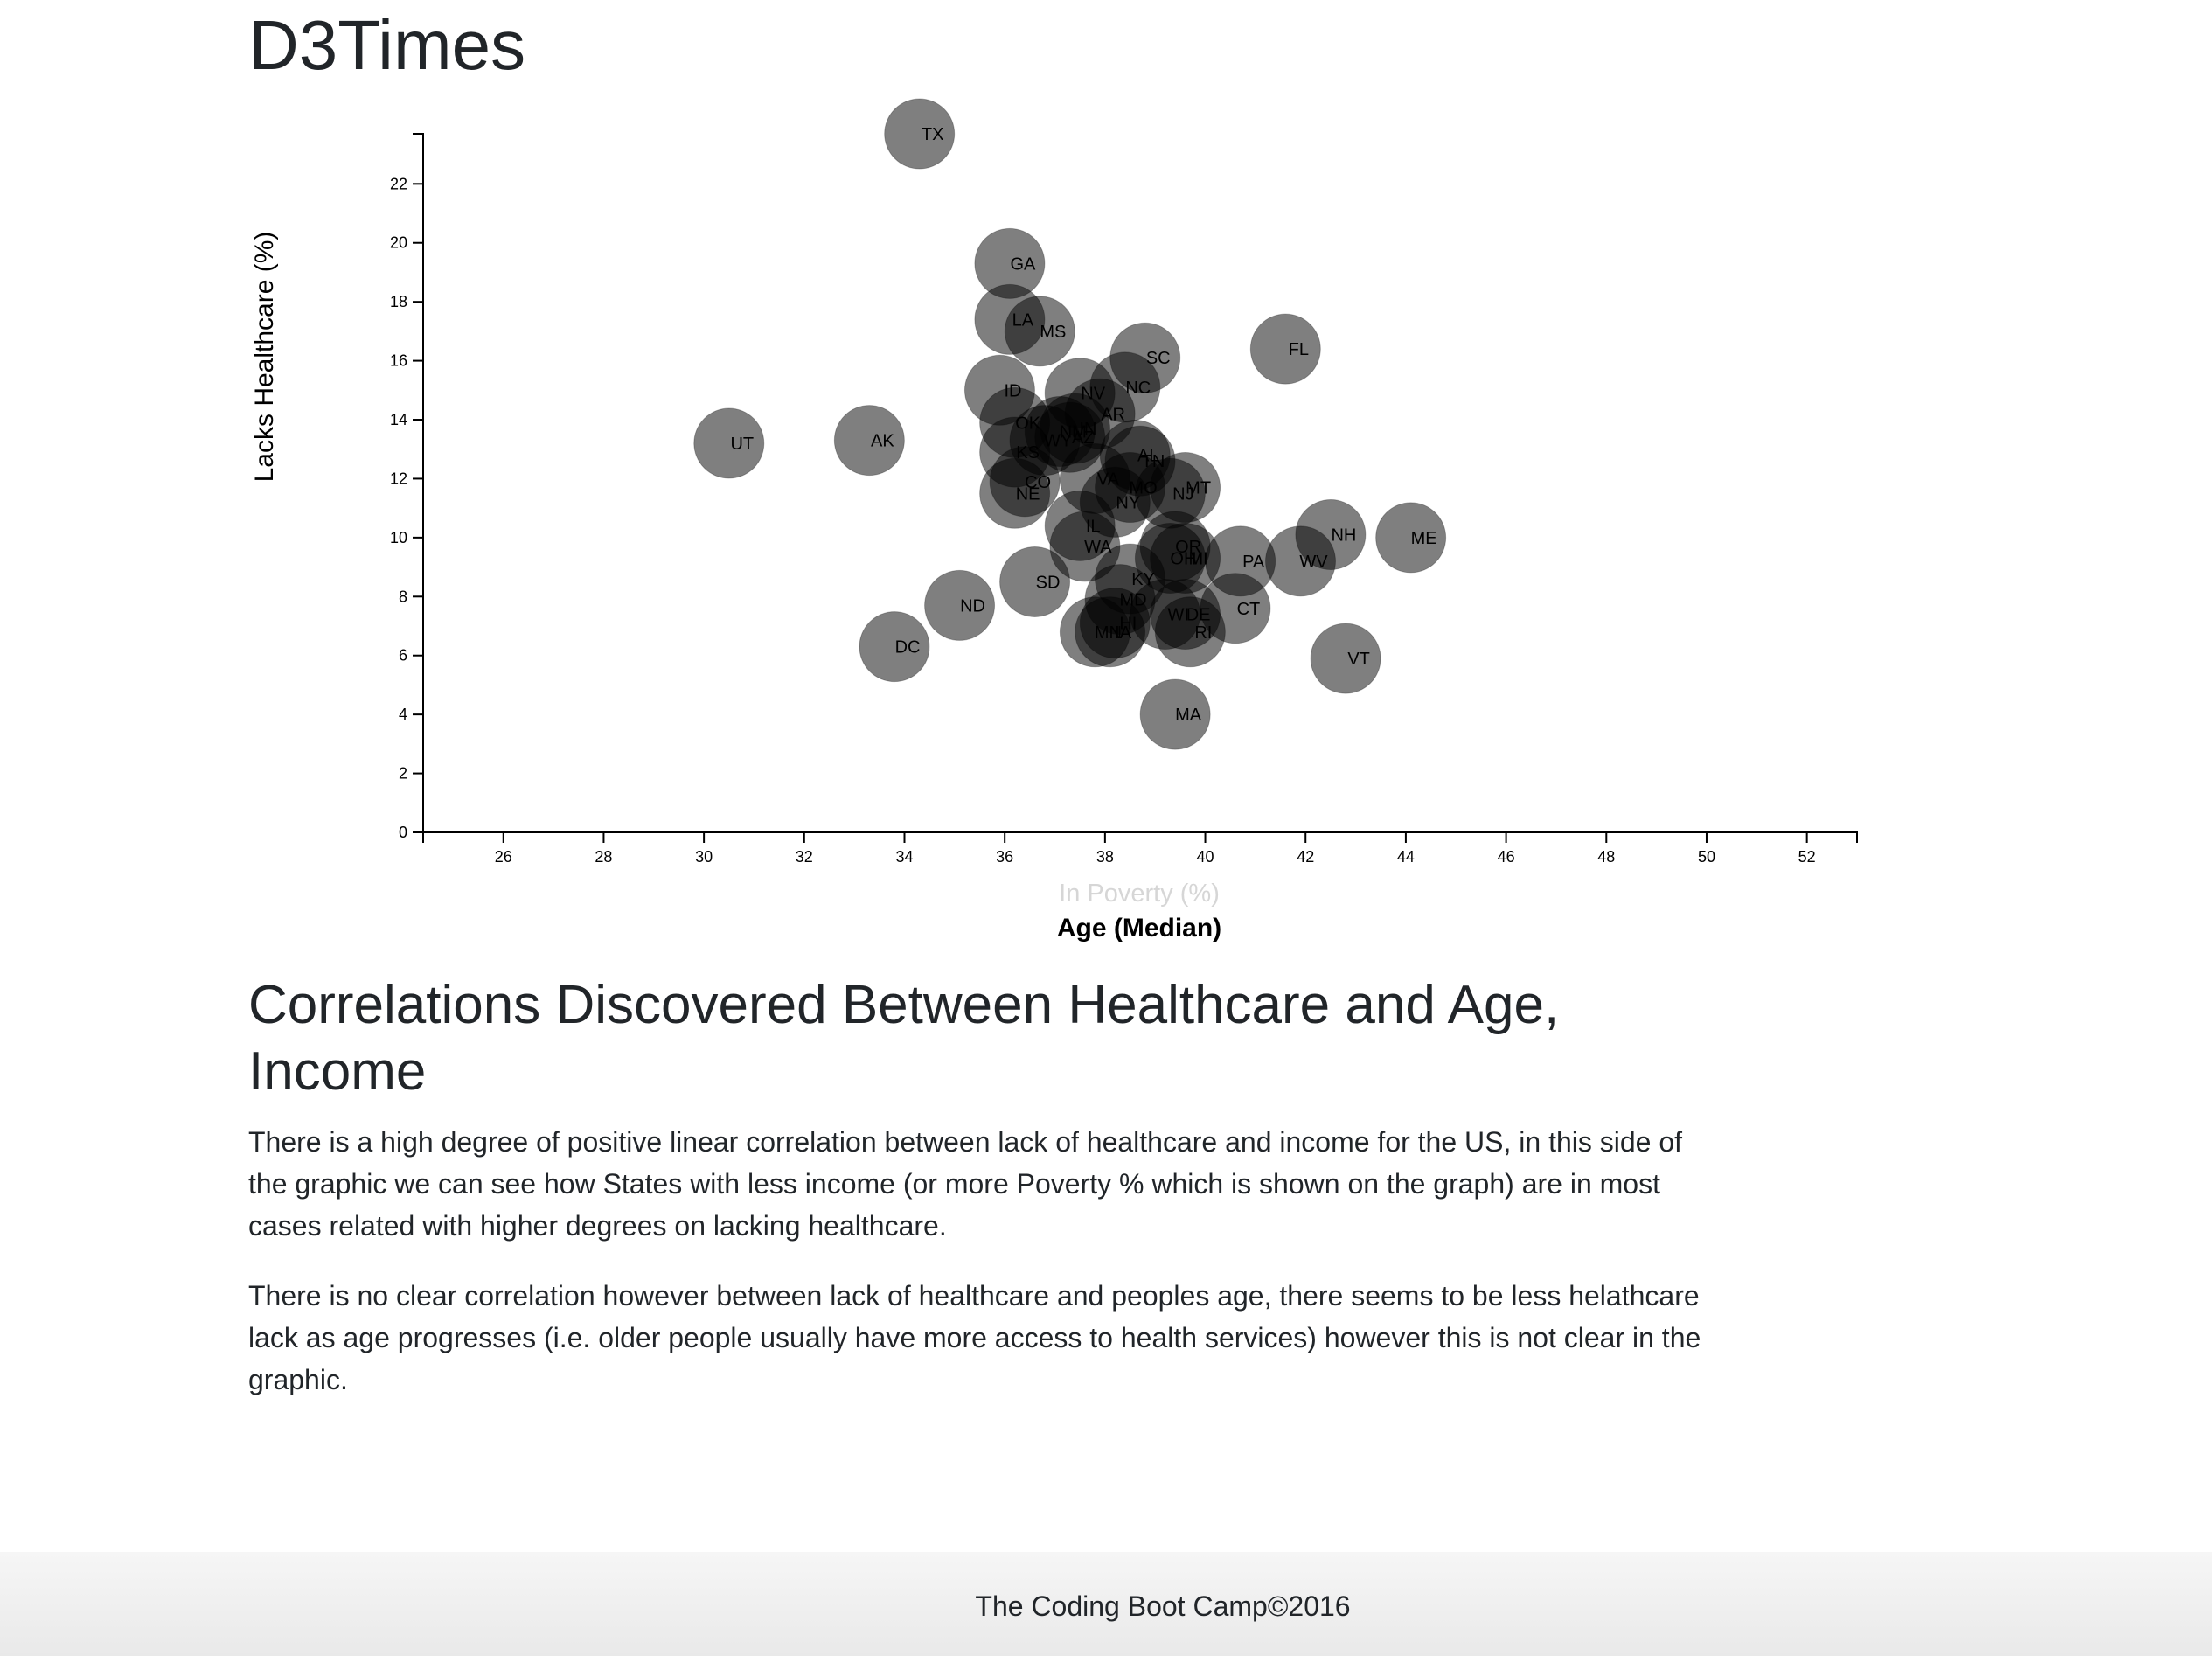 The image size is (2212, 1656). I want to click on state-circle-ia, so click(1110, 632).